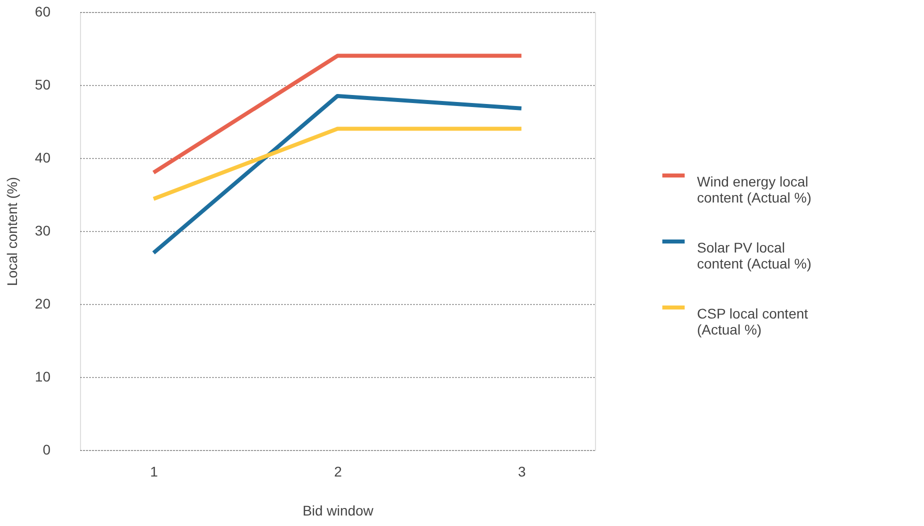 The image size is (924, 526). What do you see at coordinates (46, 450) in the screenshot?
I see `y-tick-label: 0` at bounding box center [46, 450].